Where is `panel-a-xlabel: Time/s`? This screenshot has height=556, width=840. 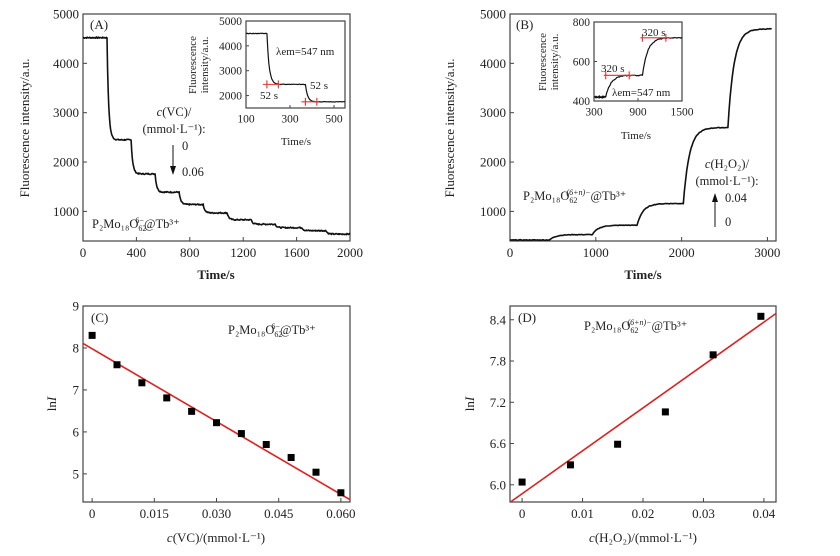
panel-a-xlabel: Time/s is located at coordinates (215, 274).